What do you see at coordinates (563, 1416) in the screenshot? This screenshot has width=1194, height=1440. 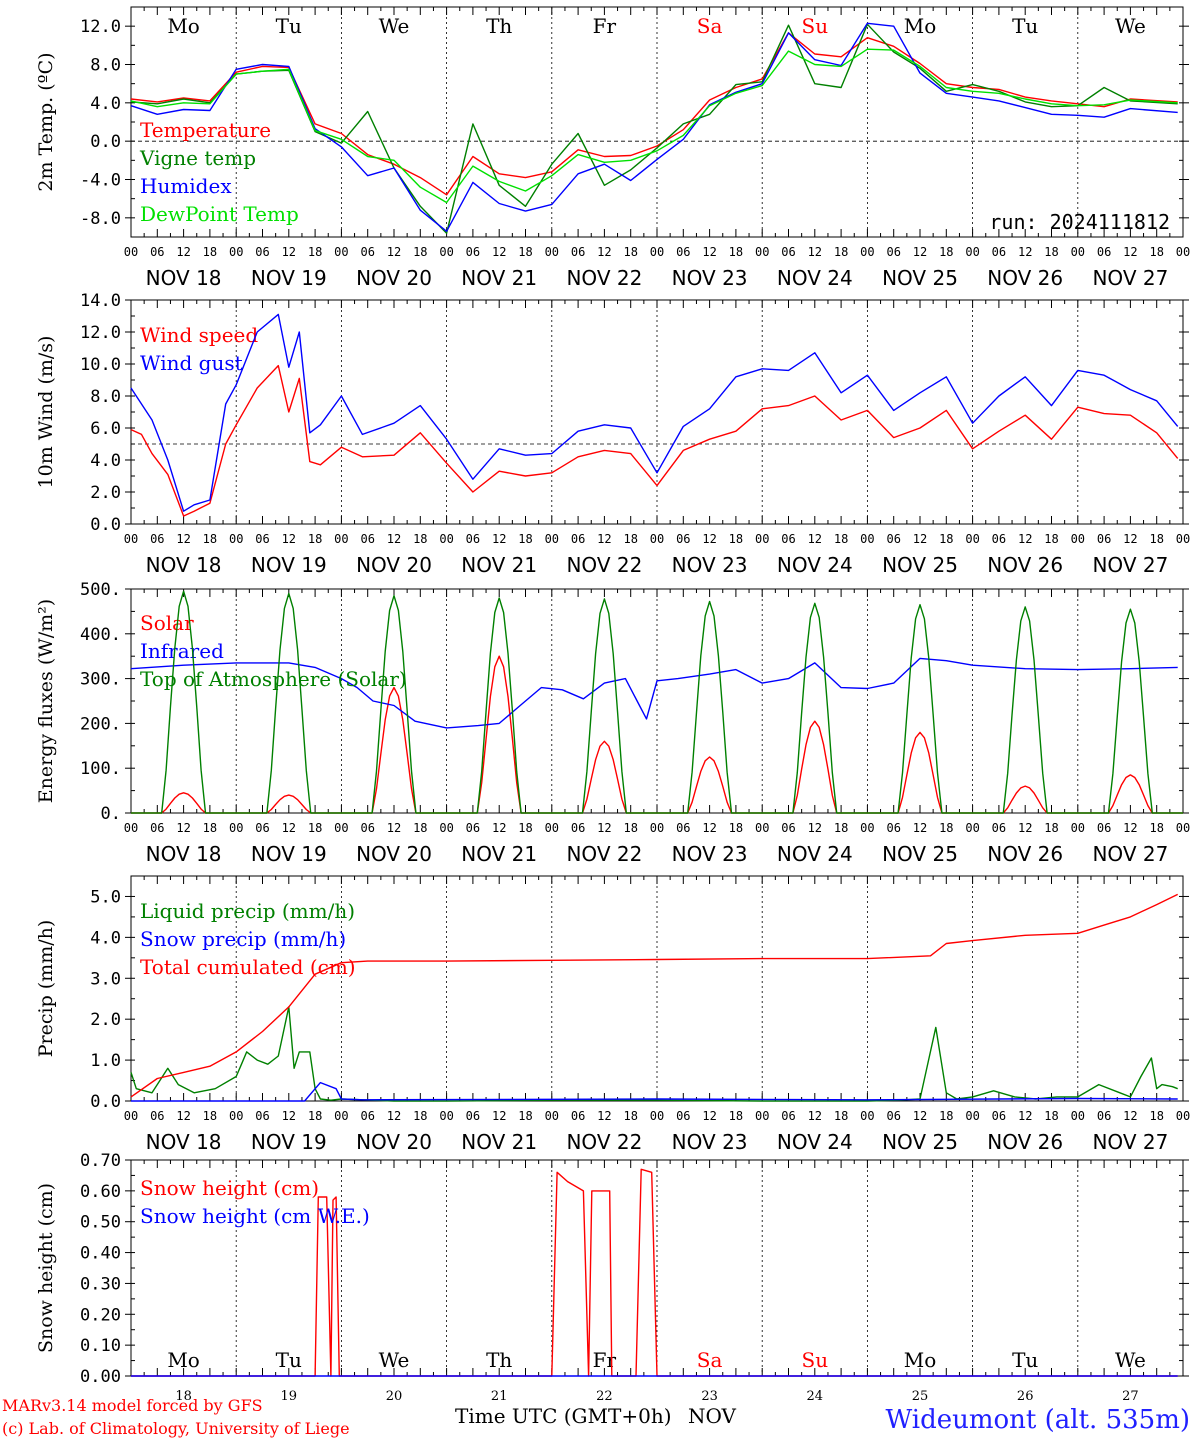 I see `x-axis-title: Time UTC (GMT+0h)` at bounding box center [563, 1416].